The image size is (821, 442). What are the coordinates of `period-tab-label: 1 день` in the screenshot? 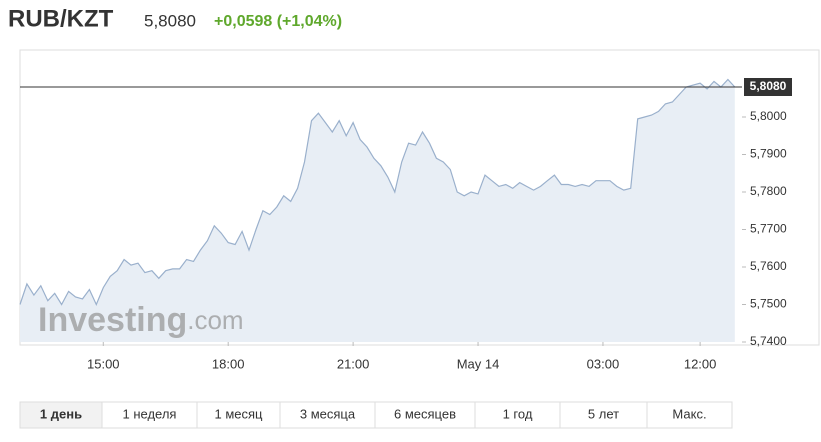 It's located at (61, 413).